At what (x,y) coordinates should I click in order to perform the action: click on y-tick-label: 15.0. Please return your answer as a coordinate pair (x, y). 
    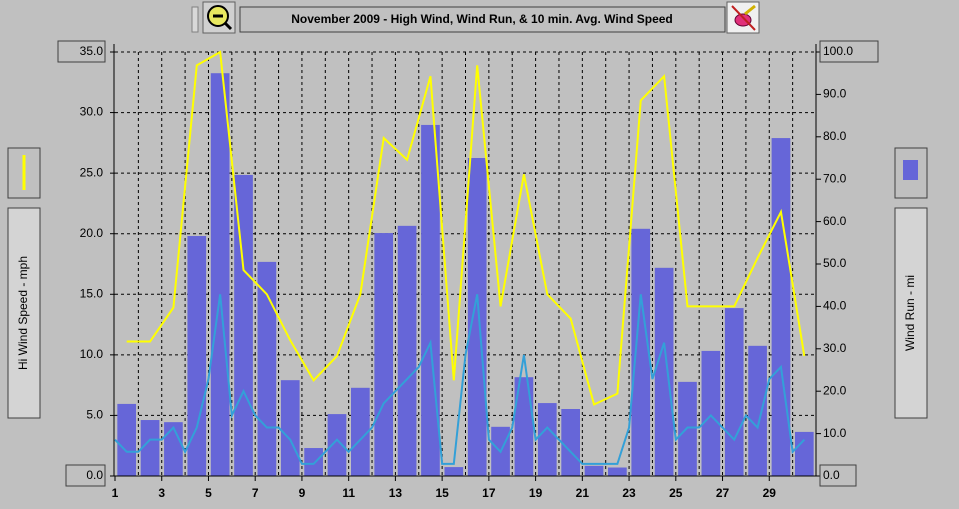
    Looking at the image, I should click on (92, 293).